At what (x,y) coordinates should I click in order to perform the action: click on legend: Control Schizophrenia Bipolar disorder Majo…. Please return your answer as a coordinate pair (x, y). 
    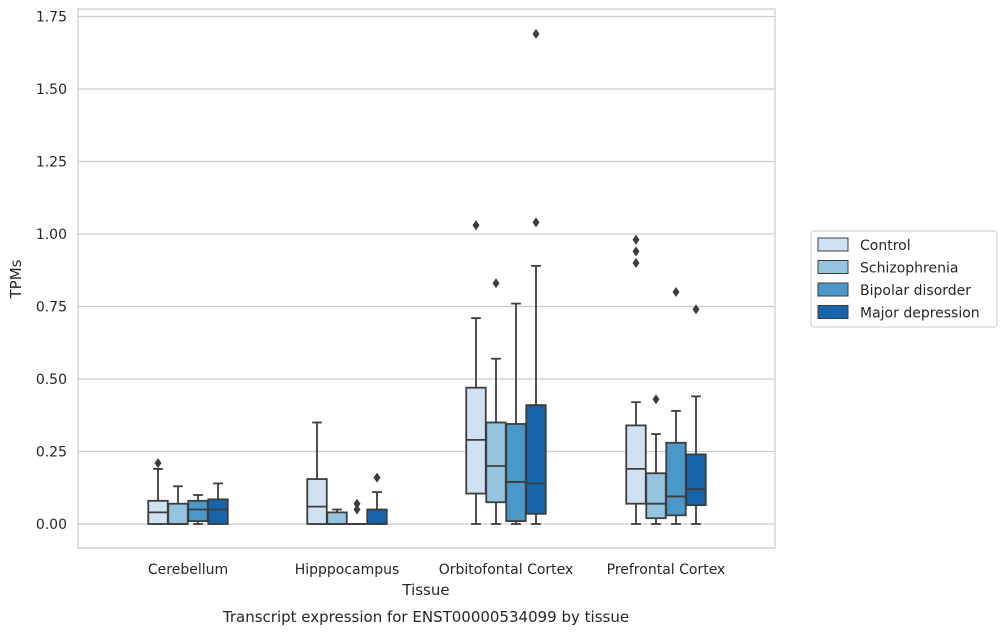
    Looking at the image, I should click on (904, 279).